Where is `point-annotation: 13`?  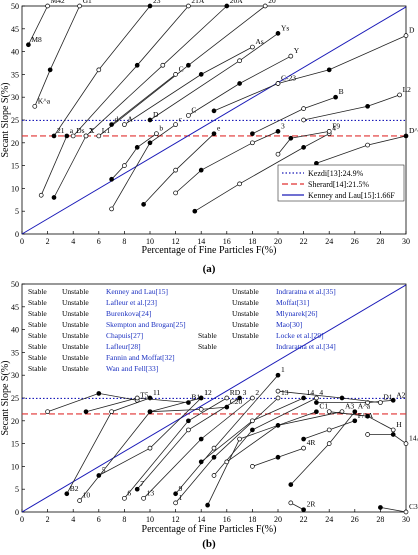 point-annotation: 13 is located at coordinates (151, 492).